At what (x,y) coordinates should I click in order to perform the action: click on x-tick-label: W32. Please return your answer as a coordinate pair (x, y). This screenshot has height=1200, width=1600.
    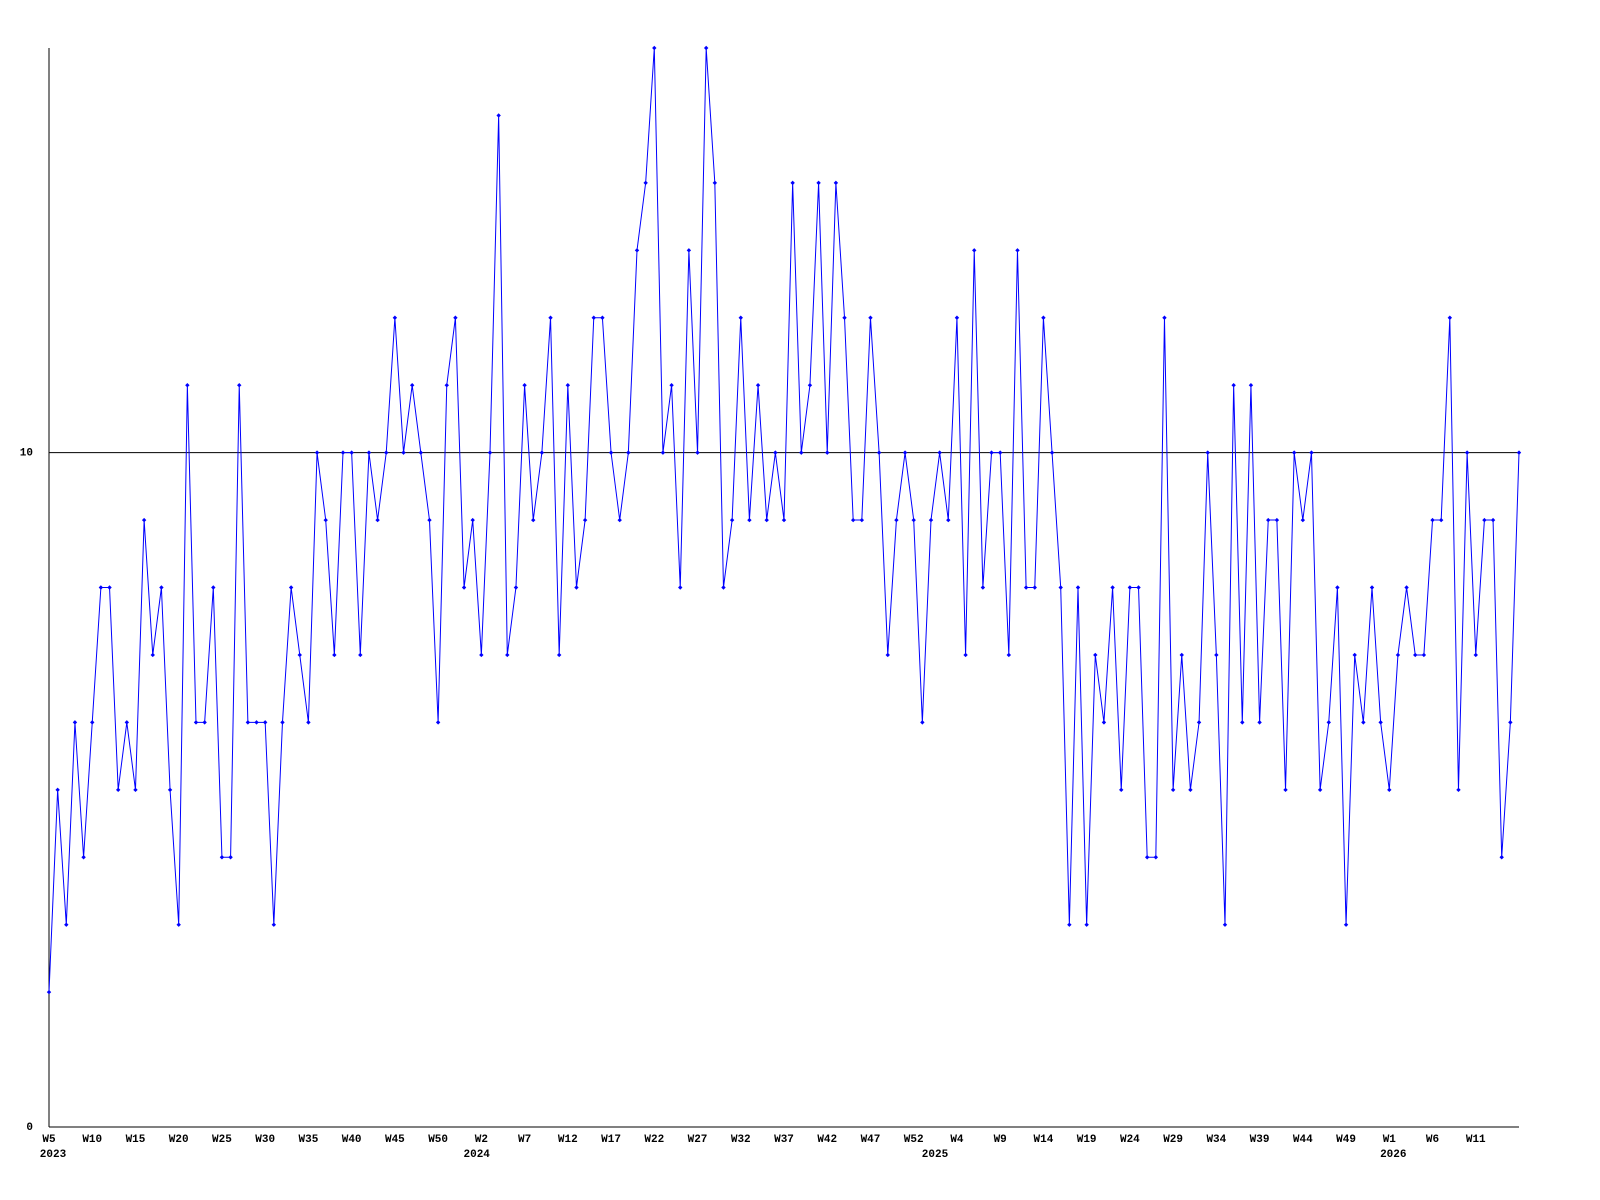
    Looking at the image, I should click on (741, 1140).